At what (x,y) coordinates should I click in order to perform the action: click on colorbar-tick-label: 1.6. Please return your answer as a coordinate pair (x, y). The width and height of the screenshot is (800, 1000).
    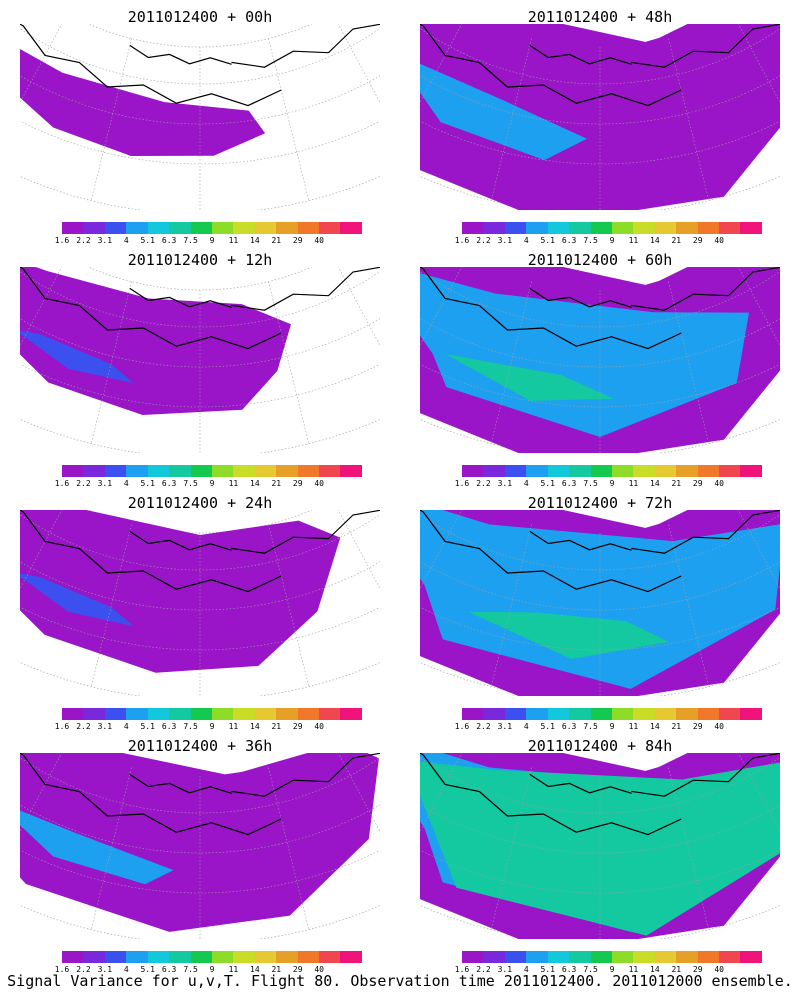
    Looking at the image, I should click on (462, 726).